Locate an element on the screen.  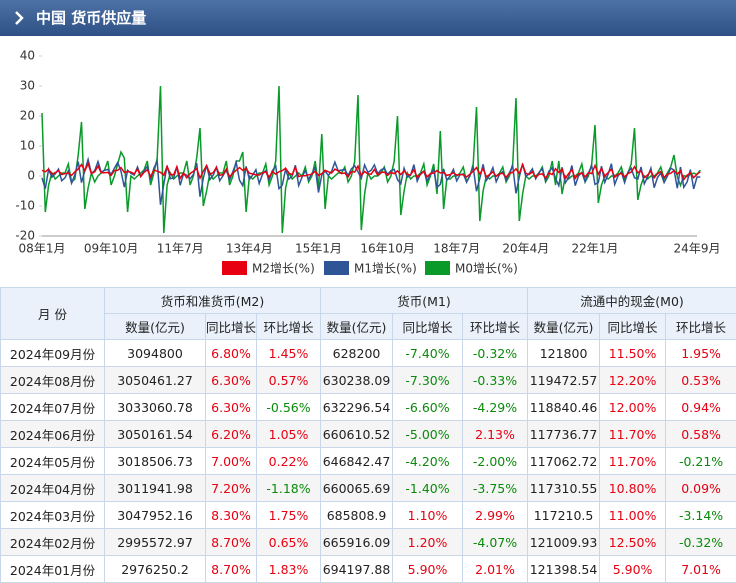
group-header: 货币(M1) is located at coordinates (424, 300).